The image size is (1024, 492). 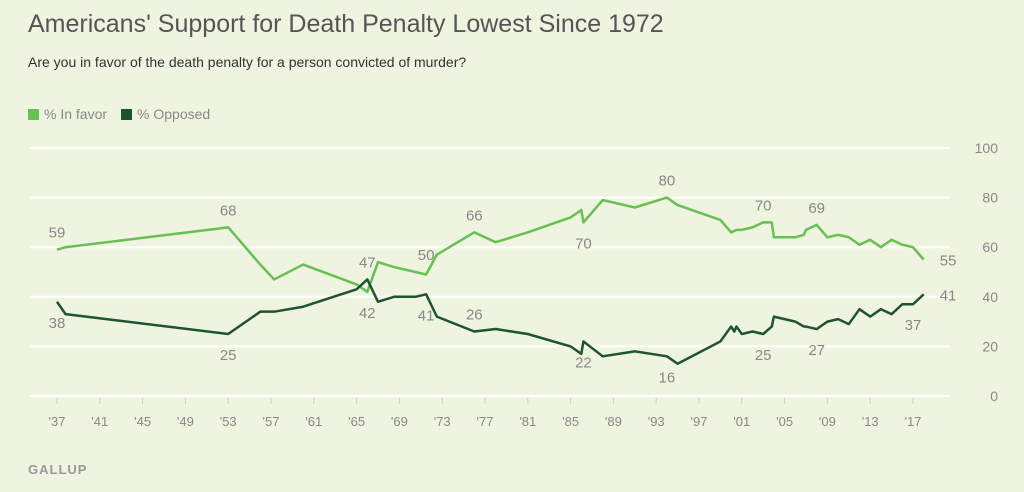 I want to click on data-label-favor: 42, so click(x=367, y=313).